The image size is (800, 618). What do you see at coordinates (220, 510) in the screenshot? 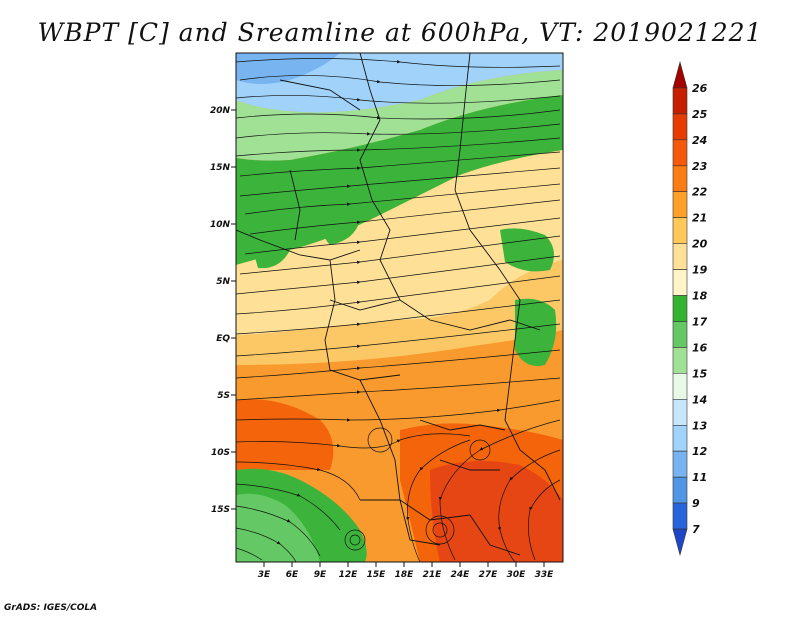
I see `lat-label: 15S` at bounding box center [220, 510].